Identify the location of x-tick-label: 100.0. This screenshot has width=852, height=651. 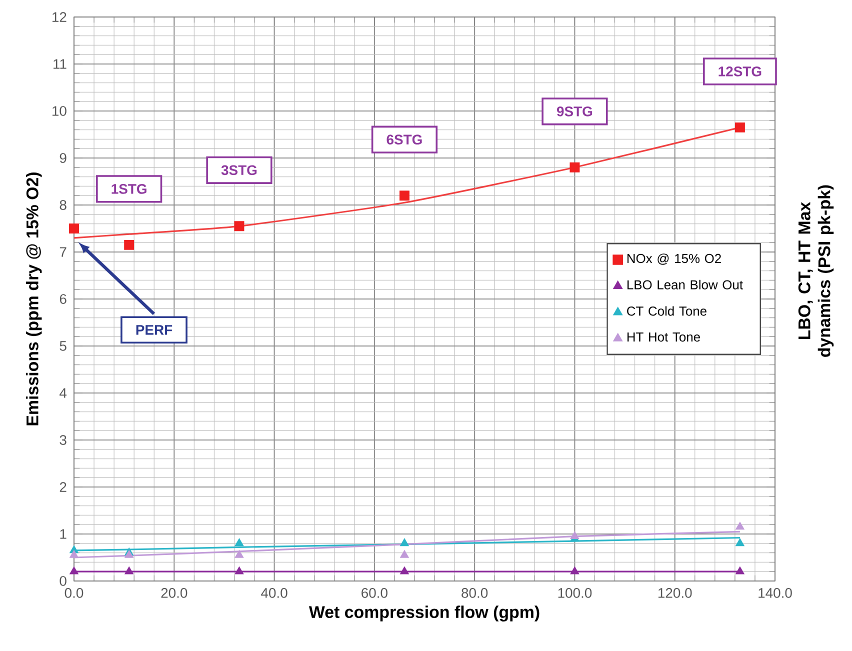
(575, 593).